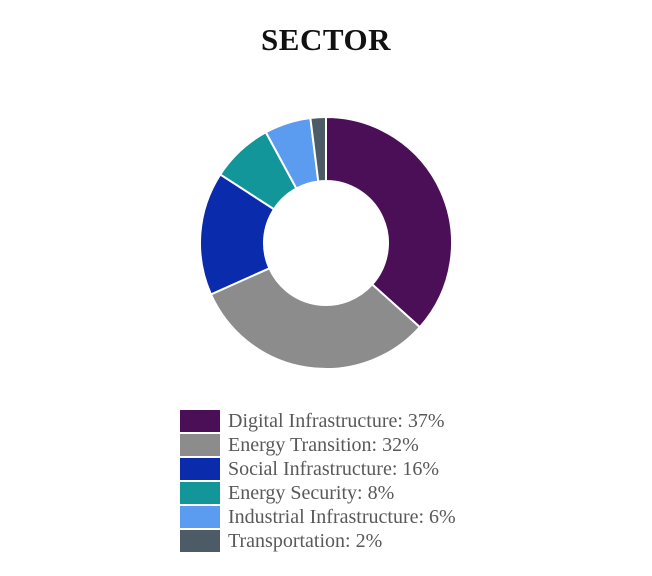  I want to click on legend-item: Social Infrastructure: 16%, so click(318, 469).